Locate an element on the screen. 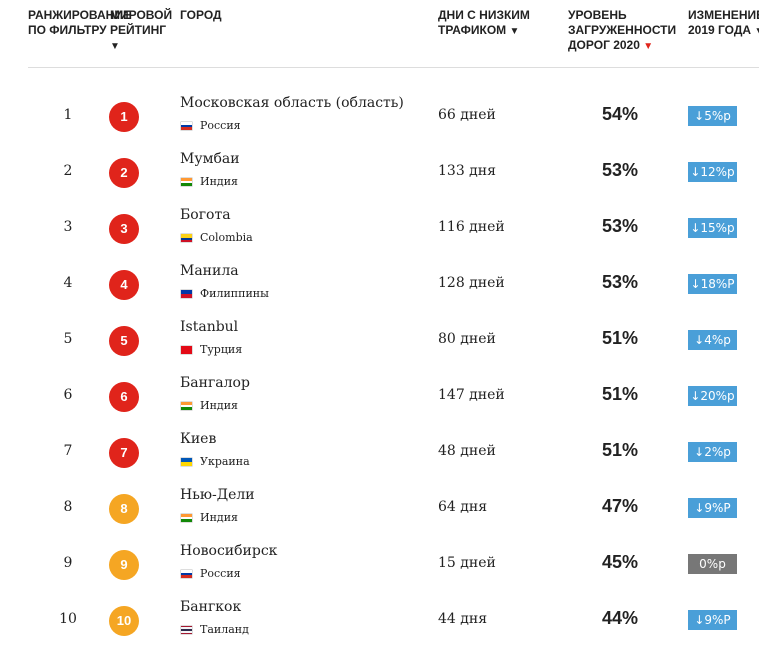  world-rank-badge: 10 is located at coordinates (124, 621).